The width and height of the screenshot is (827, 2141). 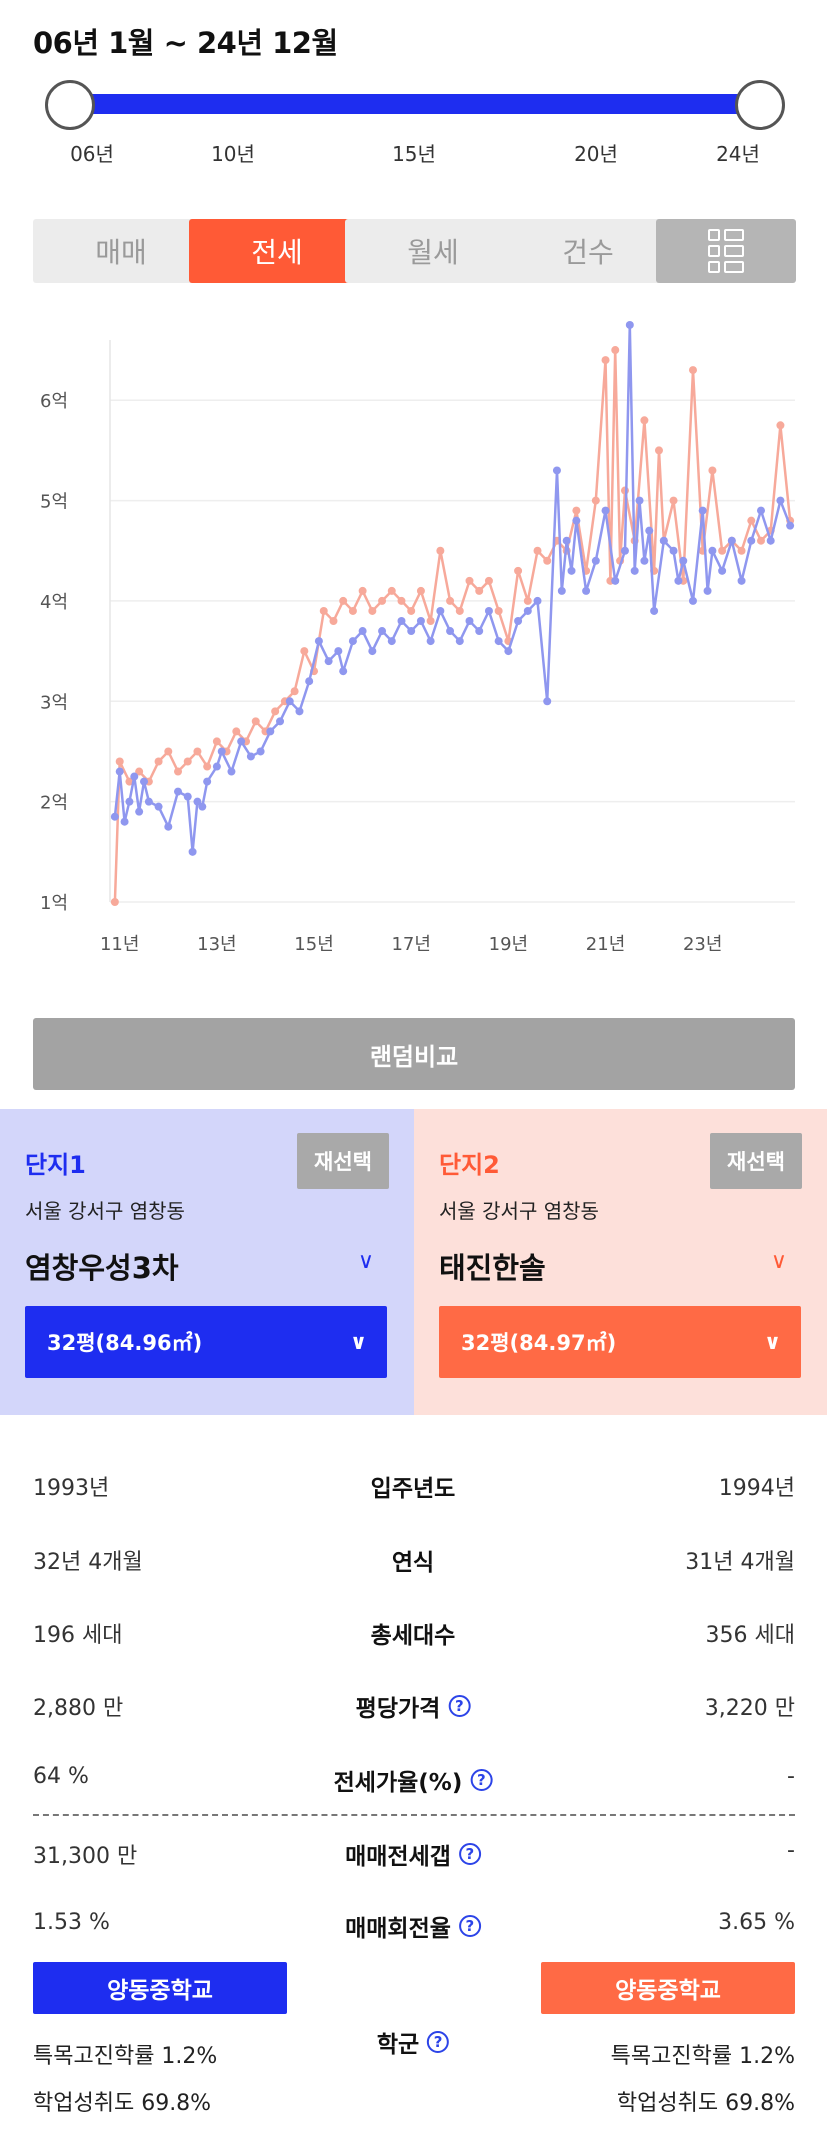 I want to click on building-age-left: 32년 4개월, so click(x=88, y=1562).